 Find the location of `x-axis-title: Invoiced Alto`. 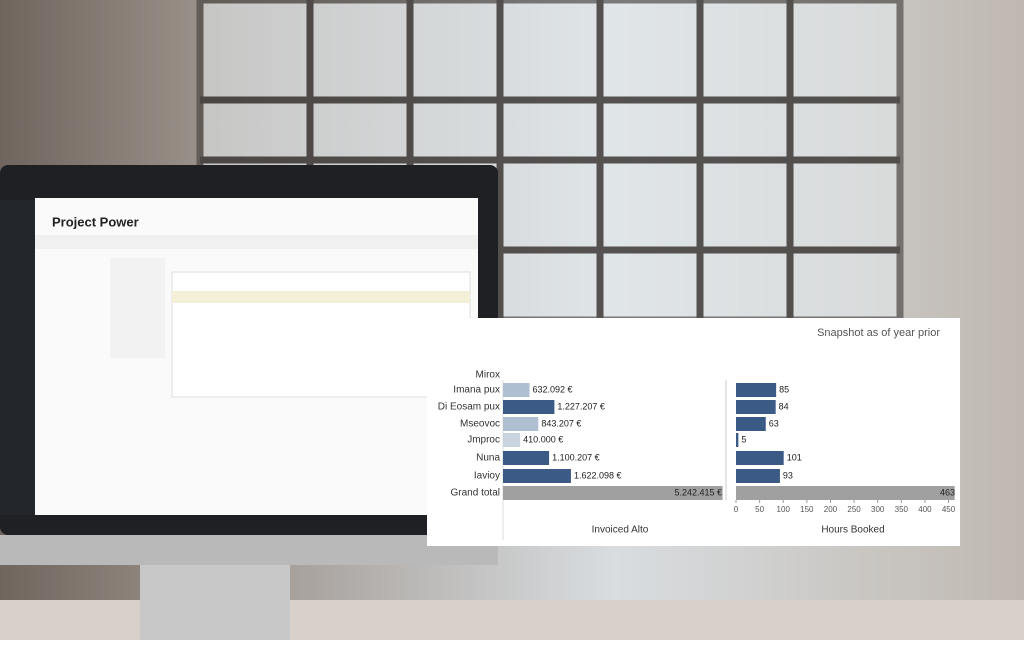

x-axis-title: Invoiced Alto is located at coordinates (620, 530).